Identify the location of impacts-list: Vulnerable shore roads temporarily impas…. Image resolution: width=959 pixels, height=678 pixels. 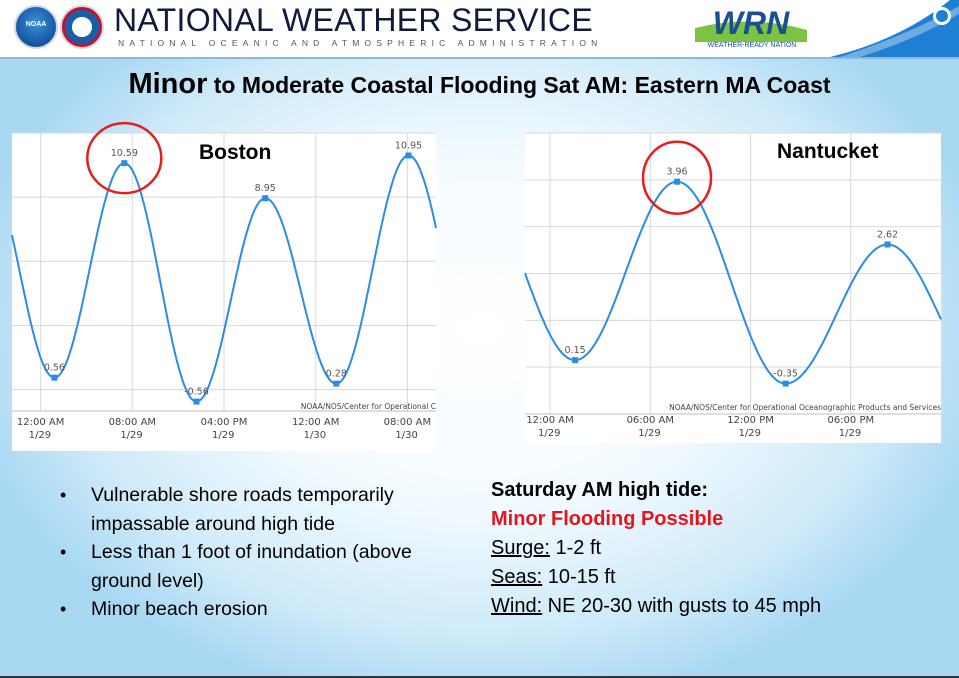
(240, 552).